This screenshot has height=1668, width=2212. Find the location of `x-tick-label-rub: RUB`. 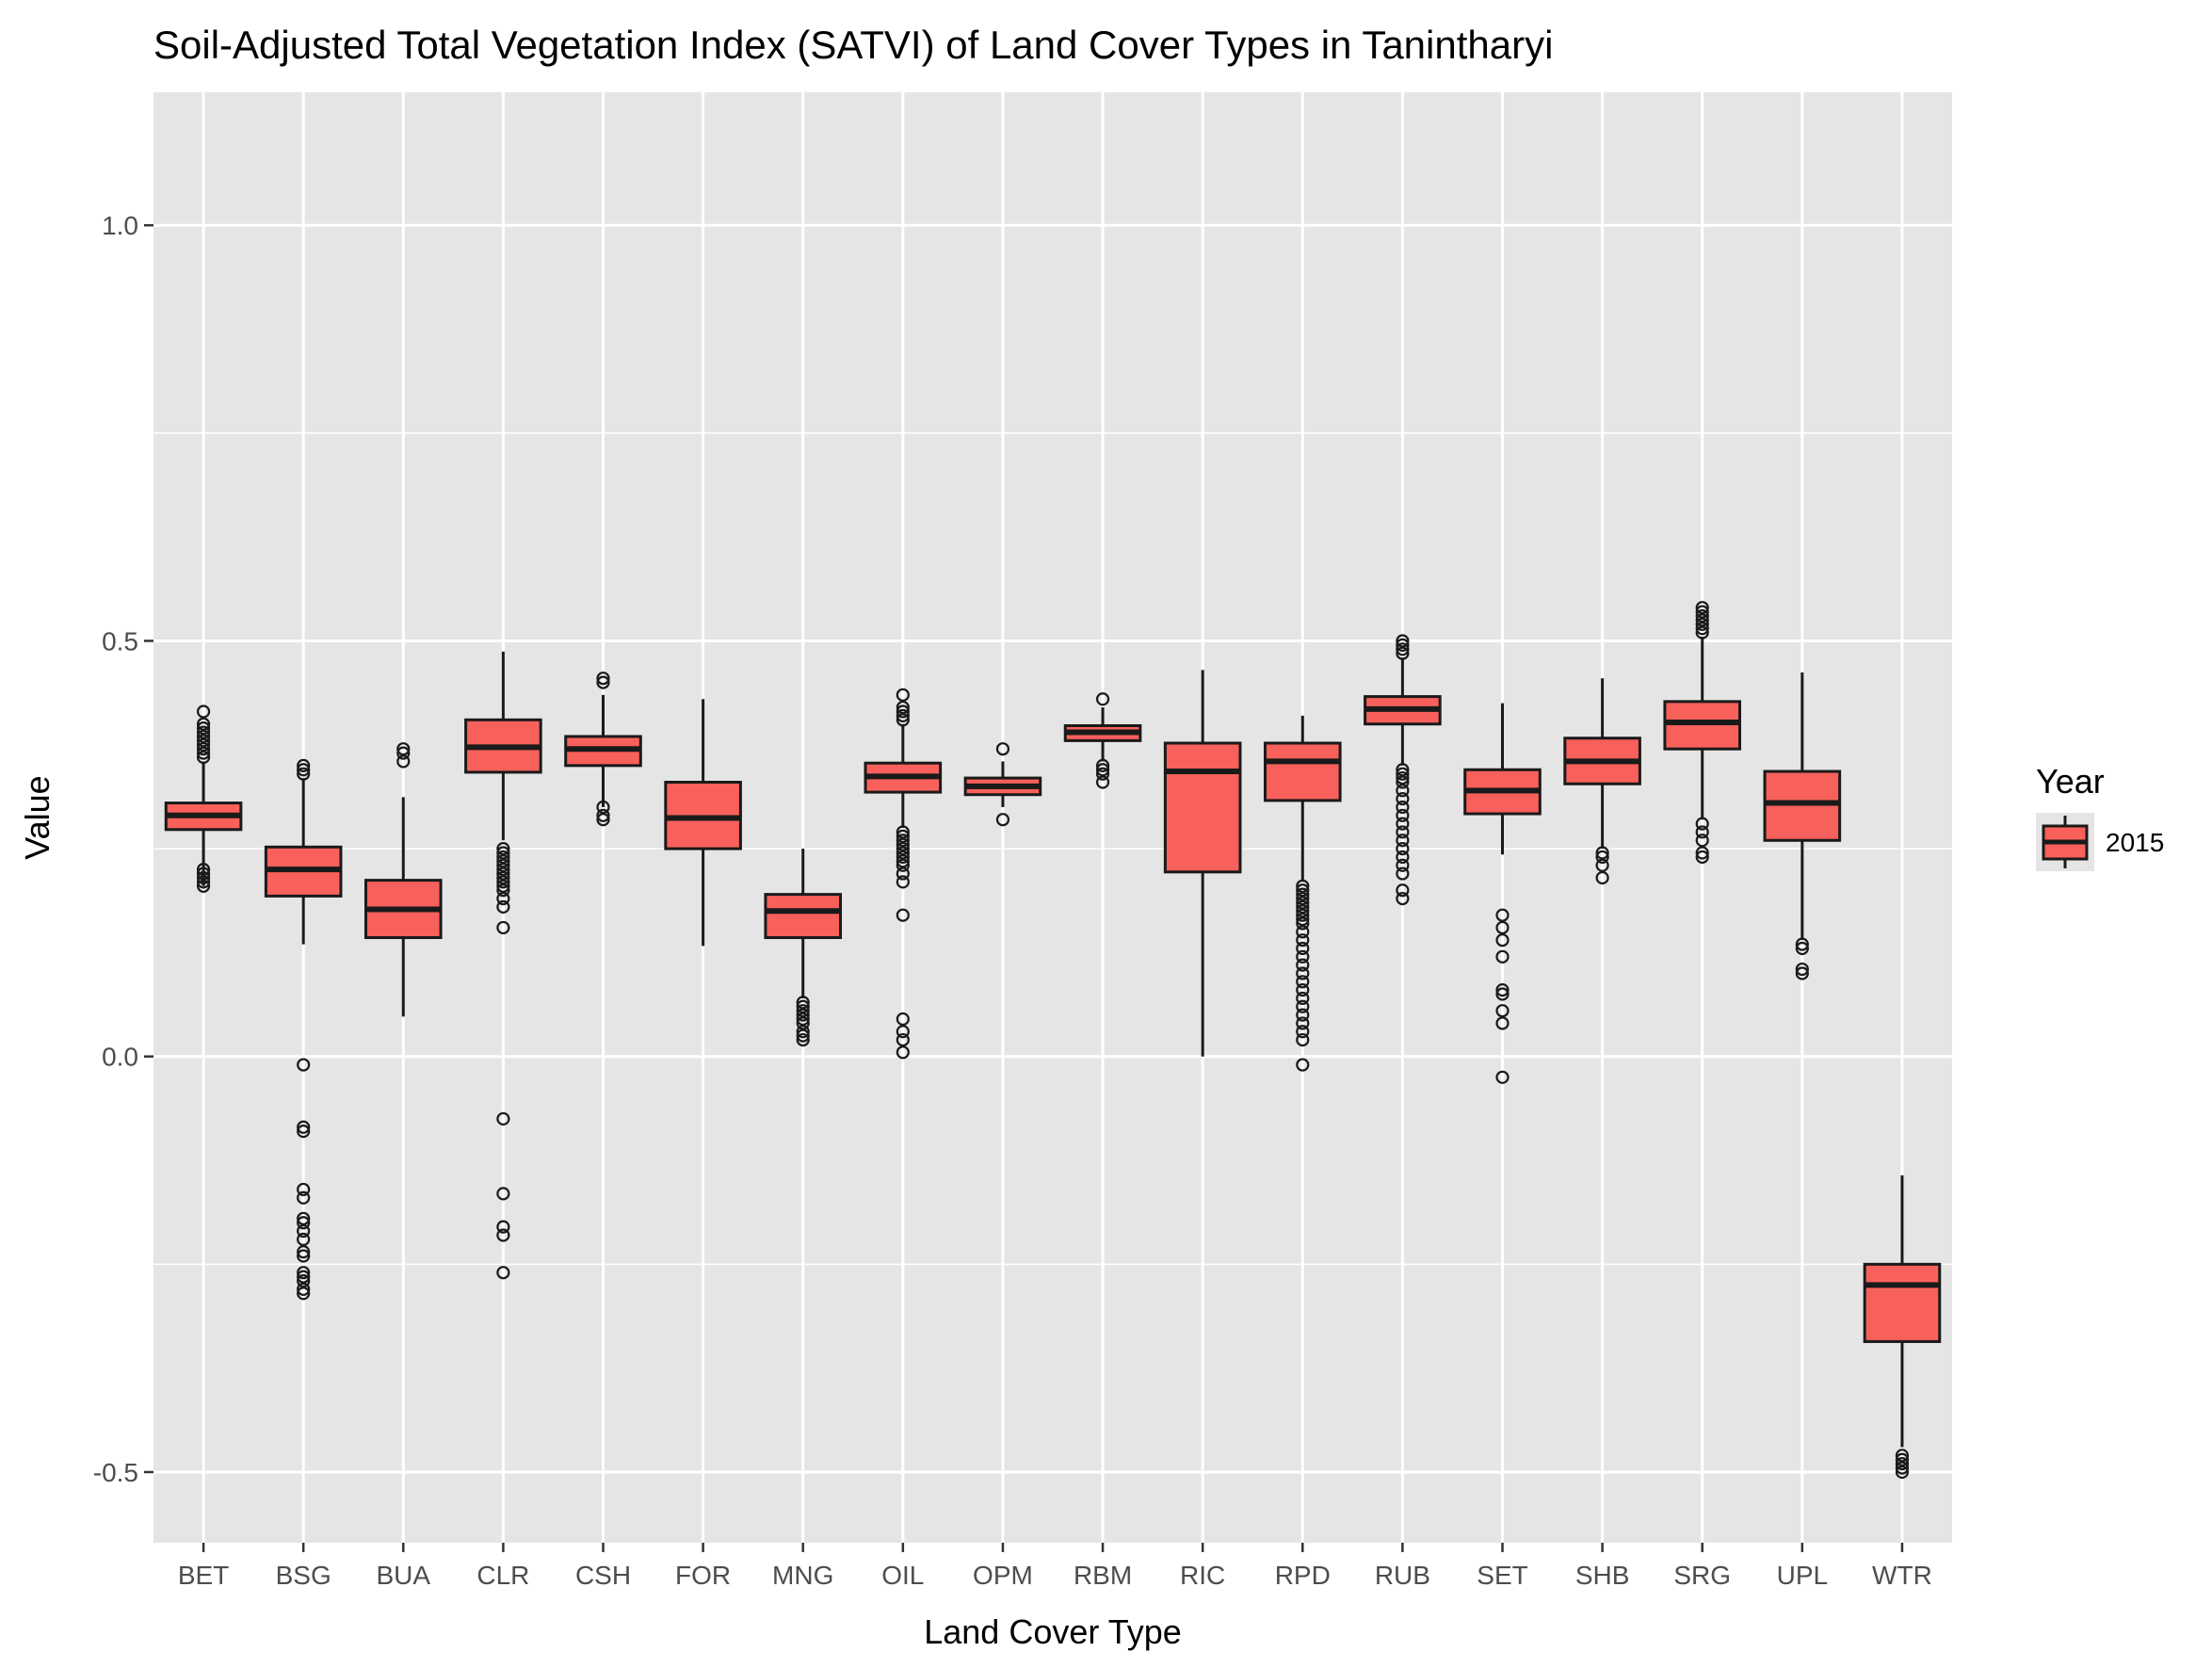

x-tick-label-rub: RUB is located at coordinates (1402, 1575).